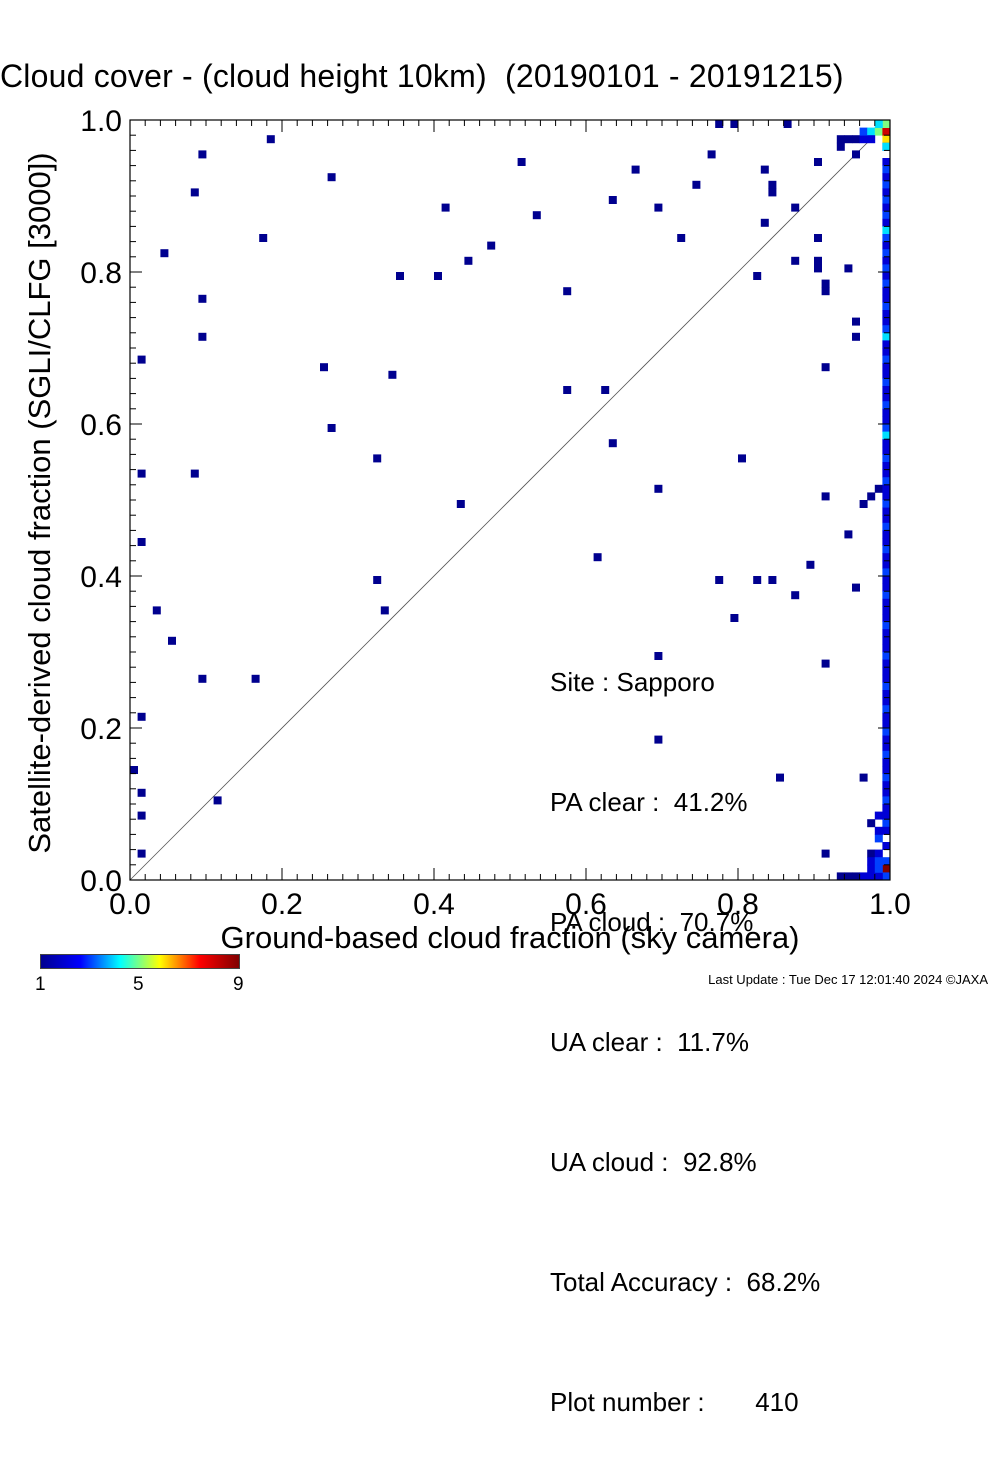 The image size is (1000, 1462). I want to click on y-tick-label: 1.0, so click(101, 121).